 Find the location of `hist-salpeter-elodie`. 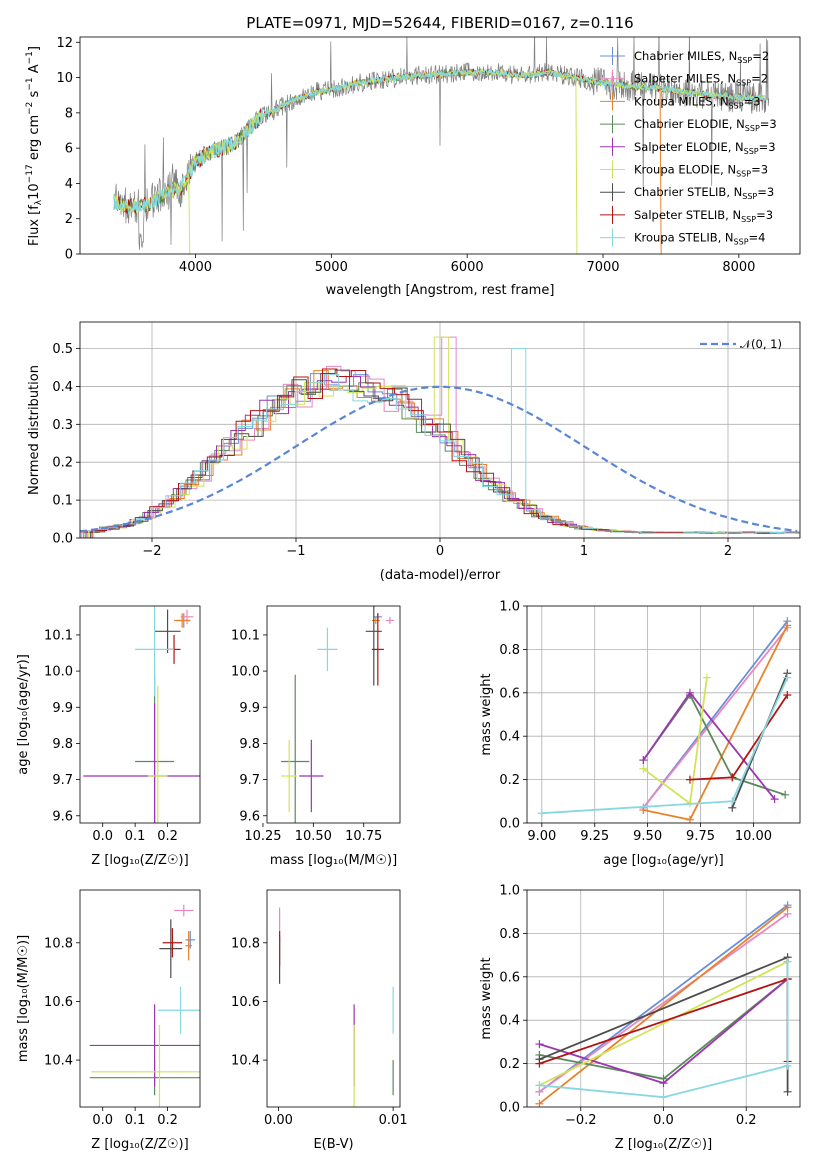

hist-salpeter-elodie is located at coordinates (443, 457).